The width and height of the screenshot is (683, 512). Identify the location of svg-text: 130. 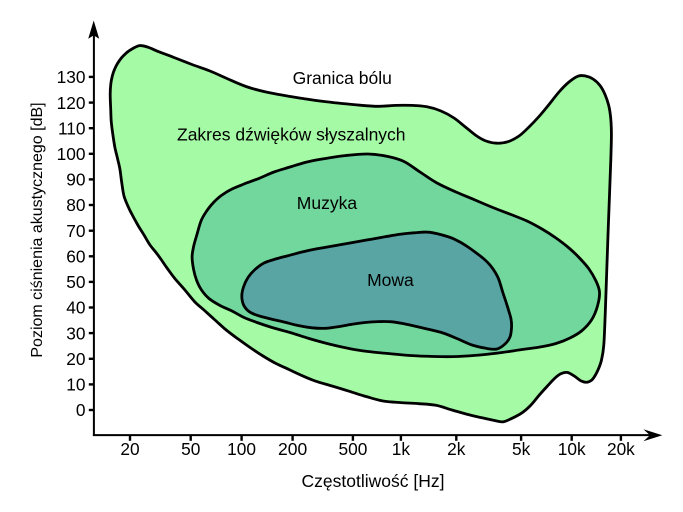
(71, 77).